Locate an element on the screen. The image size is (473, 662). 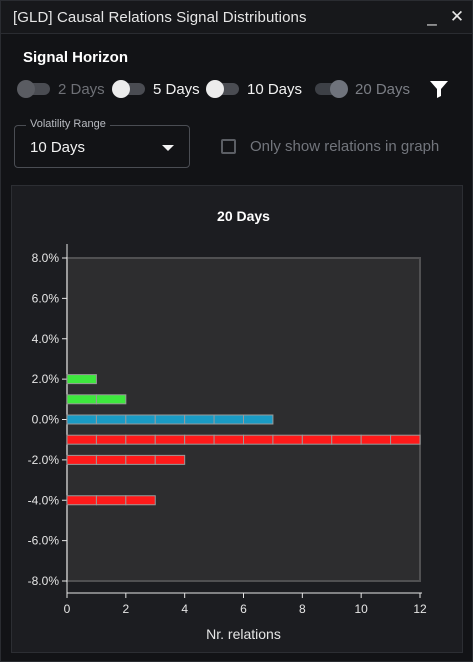
signal-horizon-title: Signal Horizon is located at coordinates (75, 57).